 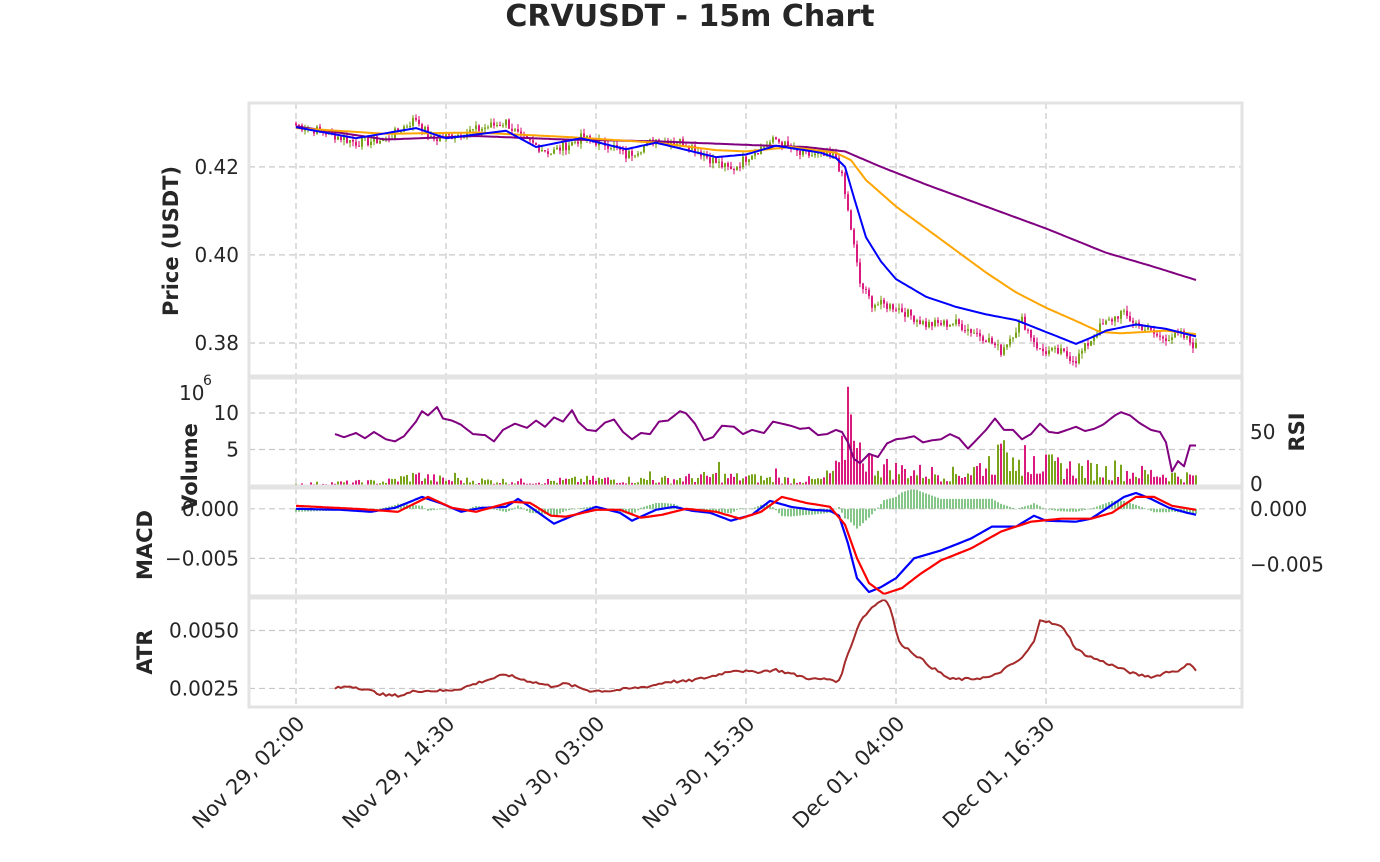 I want to click on rsi-tick-label: 50, so click(x=1262, y=432).